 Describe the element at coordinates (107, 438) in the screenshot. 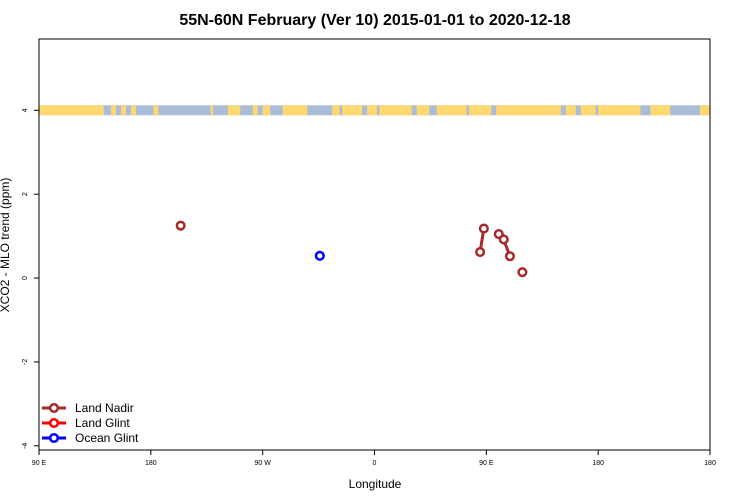

I see `legend-label: Ocean Glint` at that location.